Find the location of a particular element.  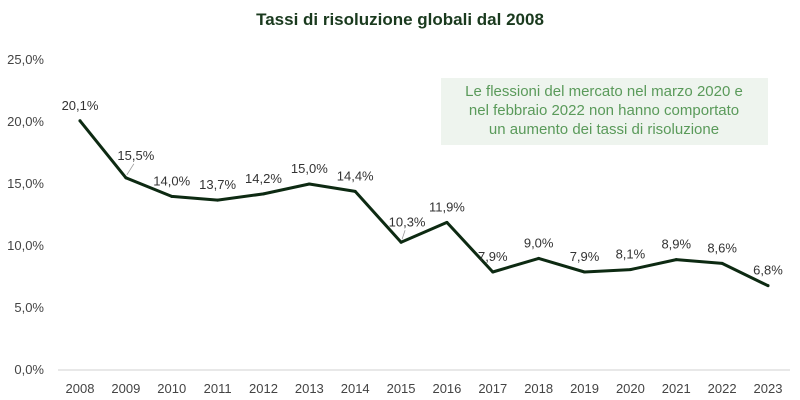

y-tick-label: 5,0% is located at coordinates (29, 307).